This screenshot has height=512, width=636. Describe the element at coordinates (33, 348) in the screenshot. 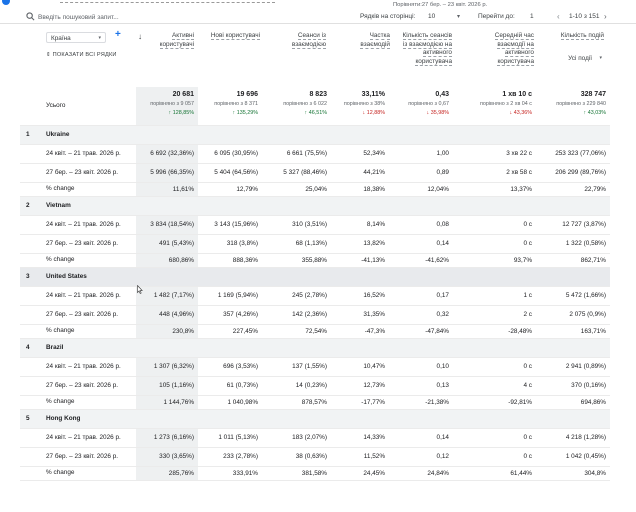

I see `row-index: 4` at that location.